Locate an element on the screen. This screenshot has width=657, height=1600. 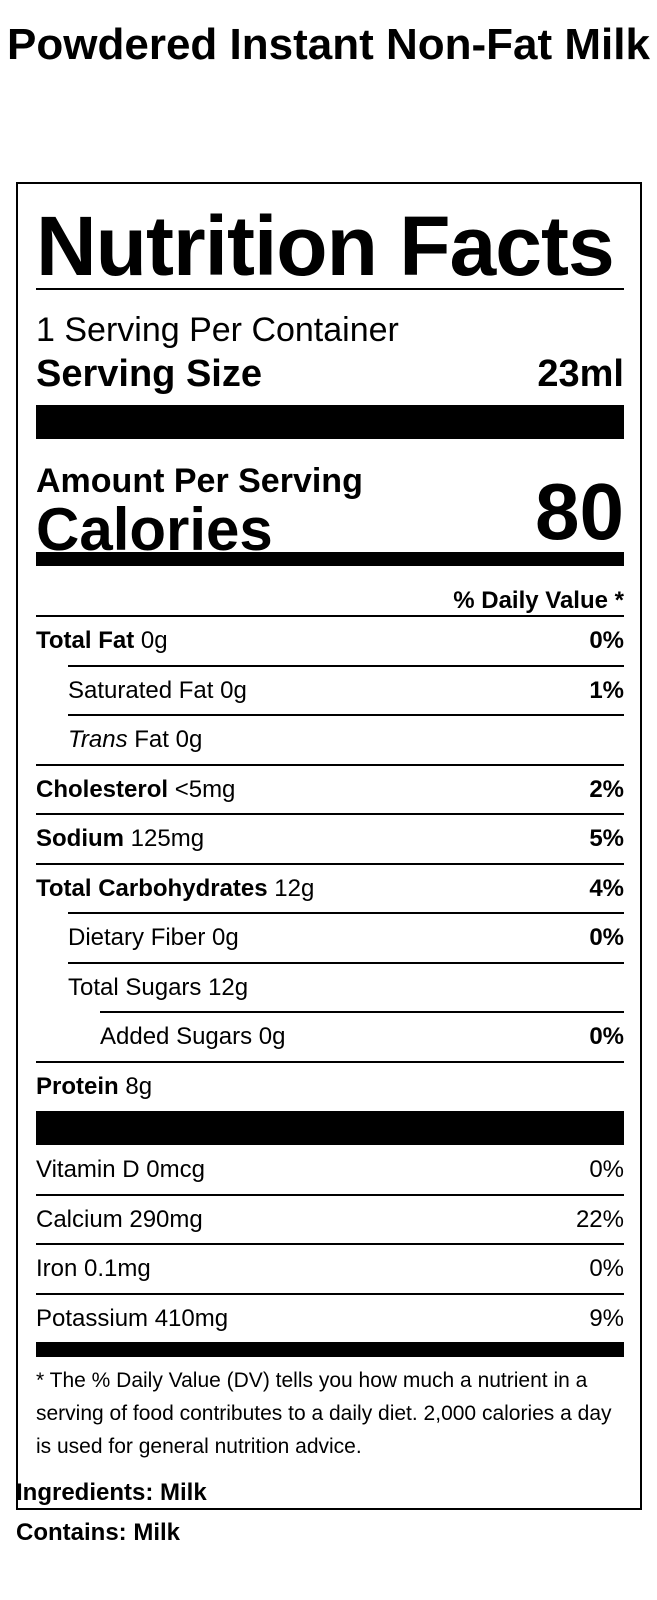
heading-divider is located at coordinates (330, 289).